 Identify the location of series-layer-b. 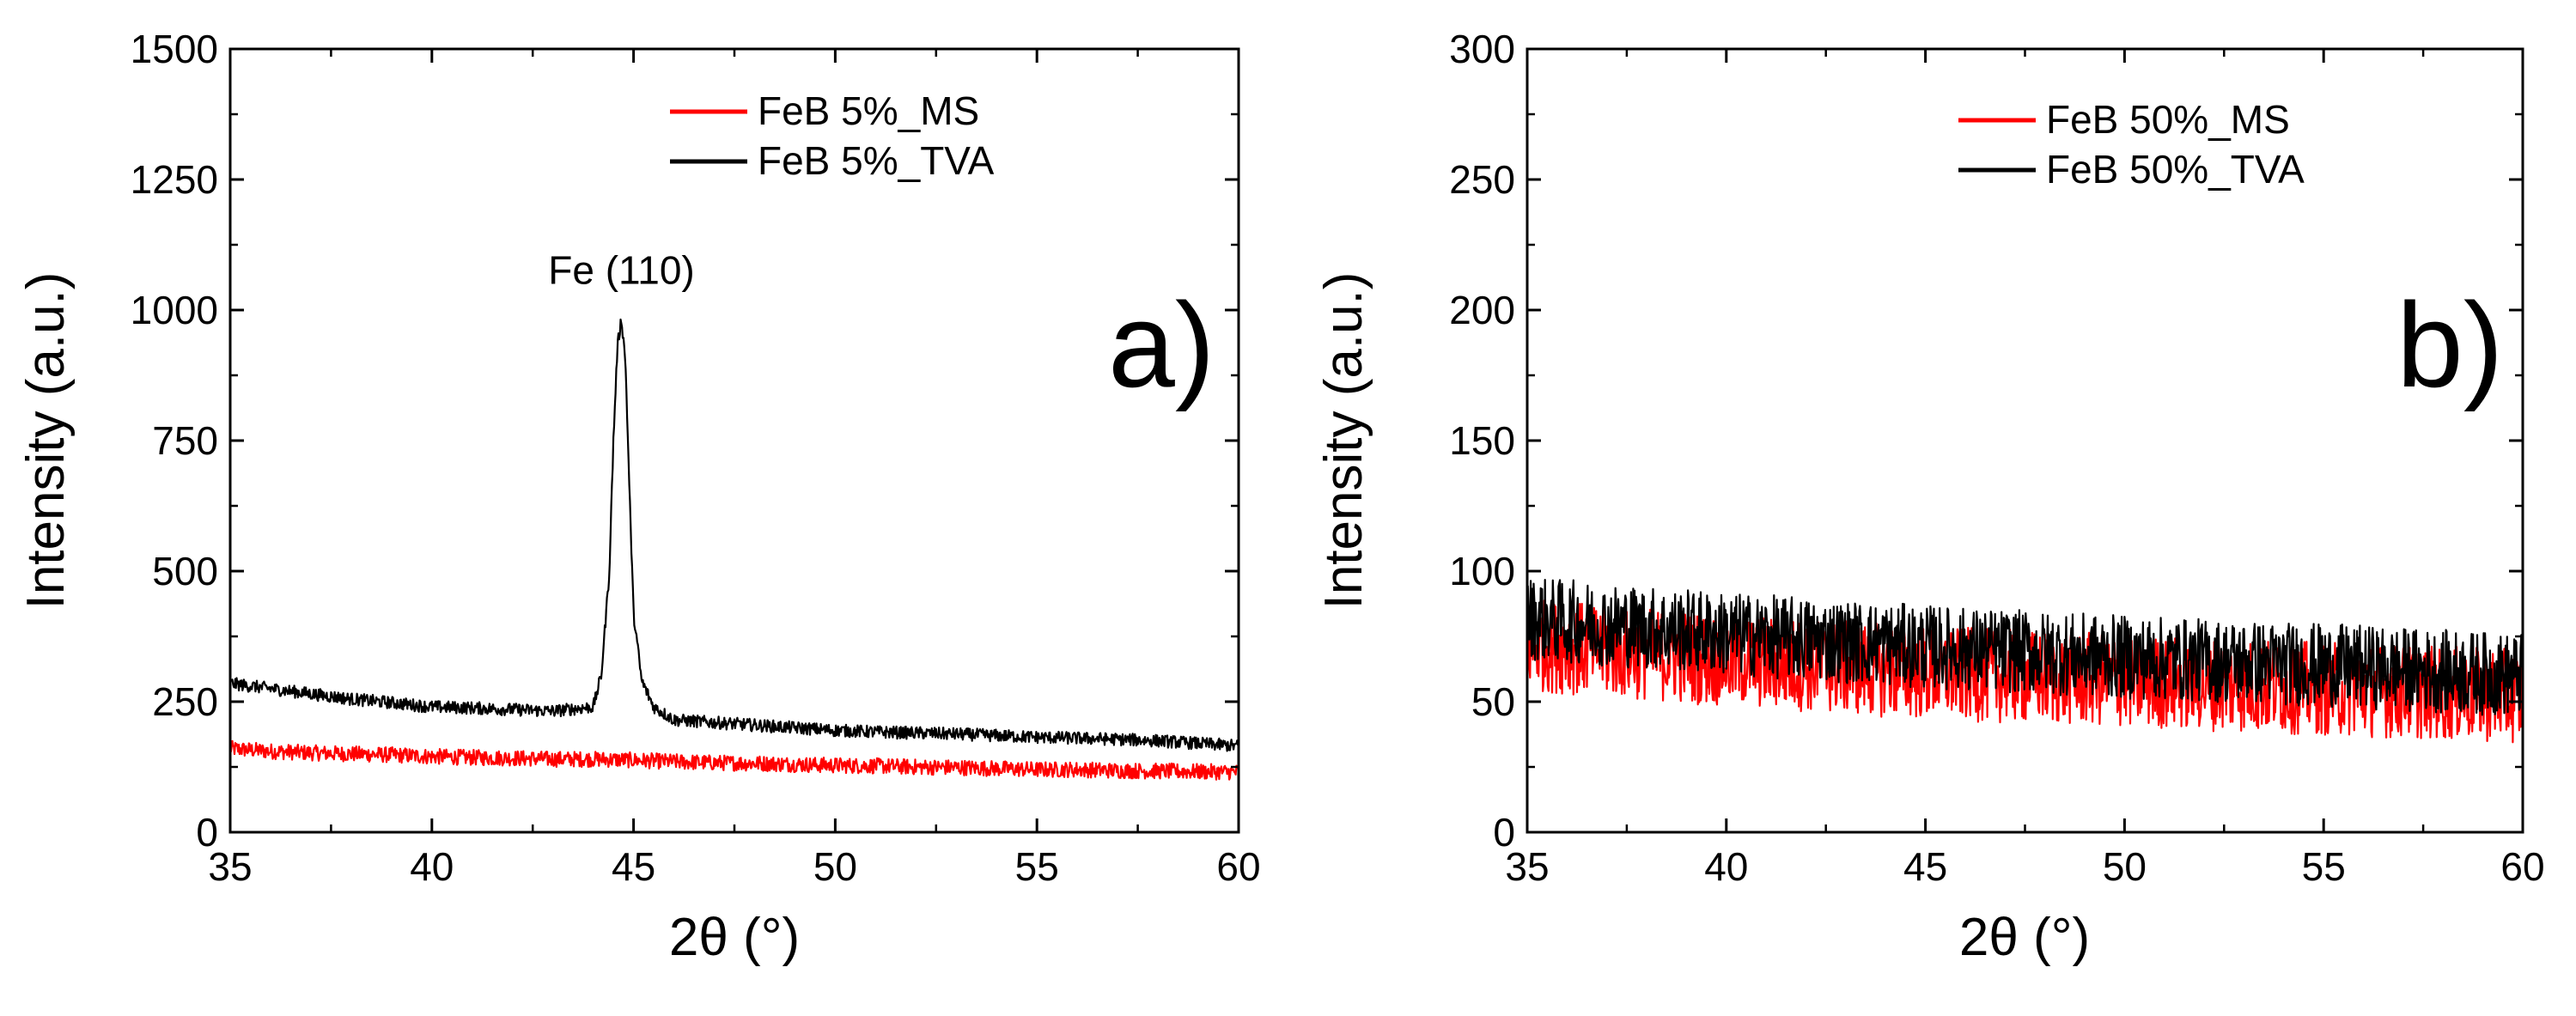
(2025, 661).